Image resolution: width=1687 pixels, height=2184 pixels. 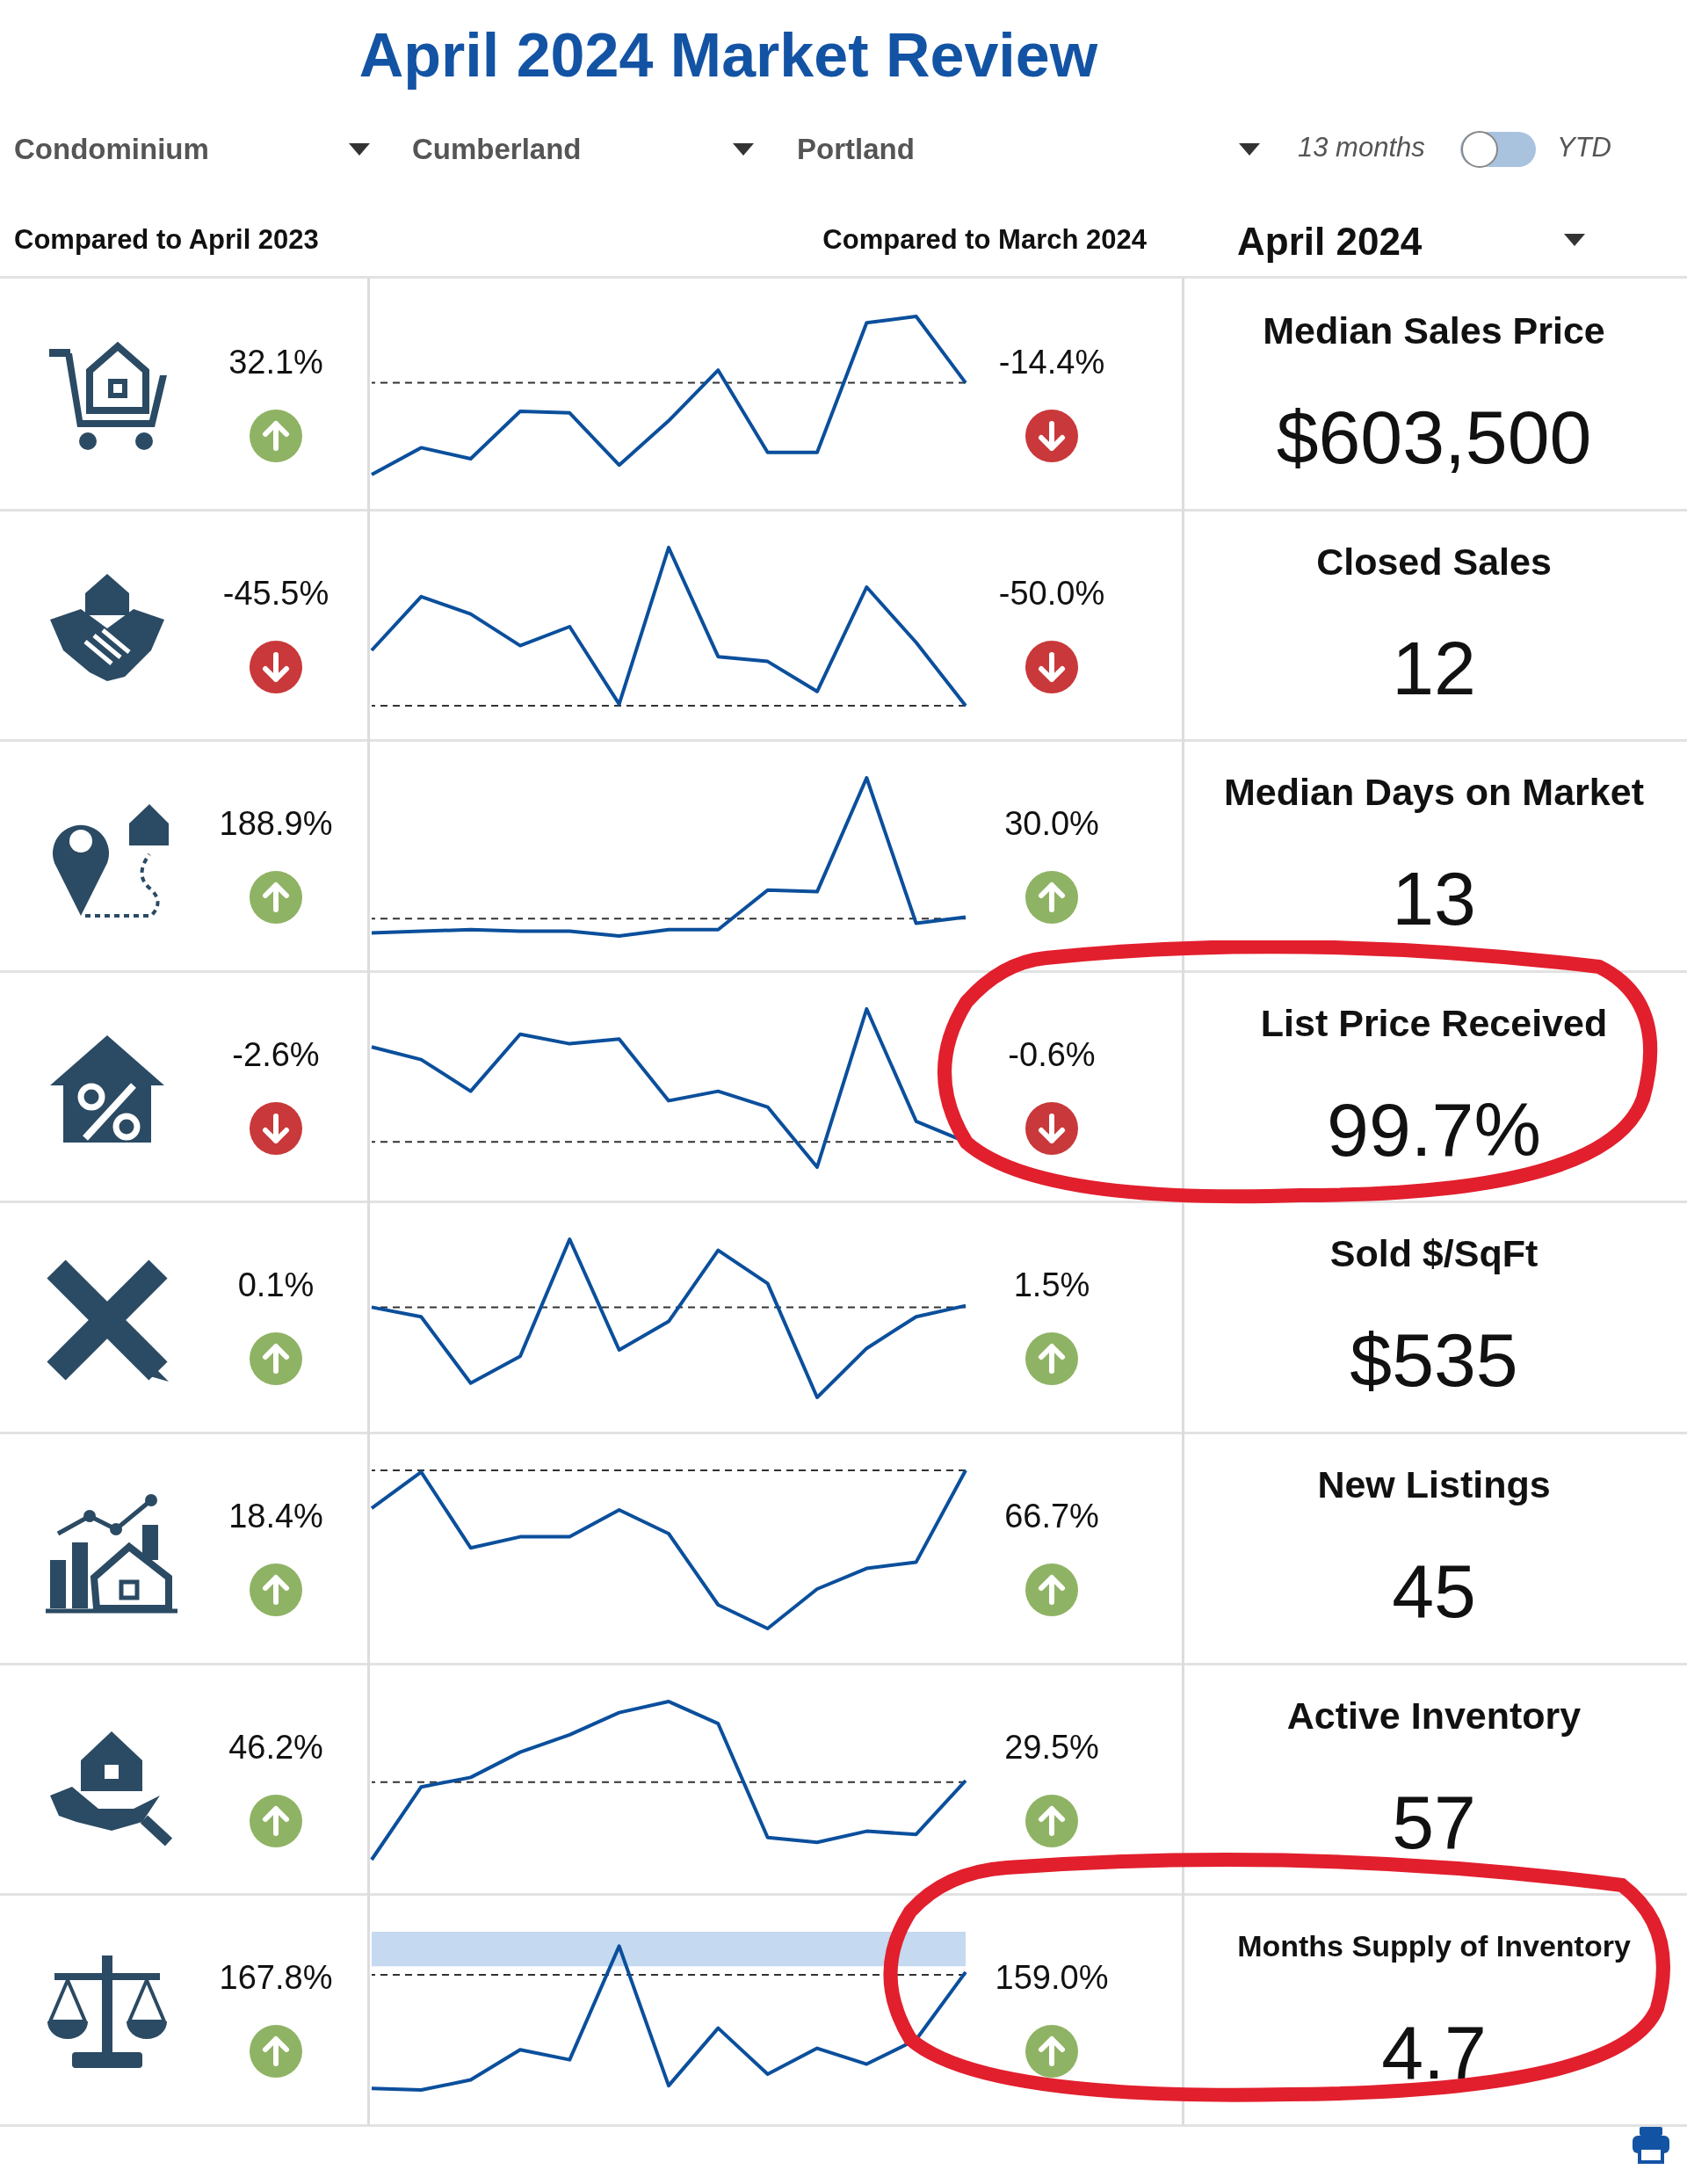 I want to click on text: Sold $/SqFt, so click(x=1434, y=1253).